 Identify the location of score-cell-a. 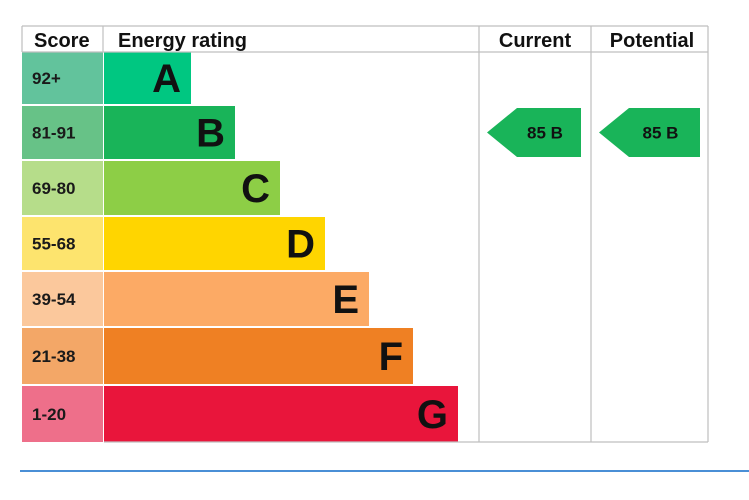
(62, 78).